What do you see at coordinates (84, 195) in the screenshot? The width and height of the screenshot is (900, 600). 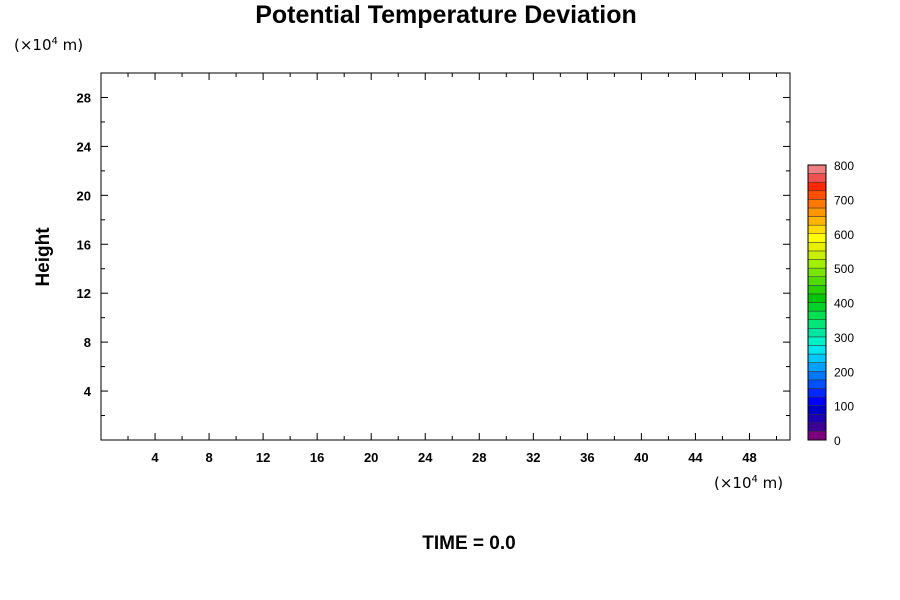 I see `y-tick-label: 20` at bounding box center [84, 195].